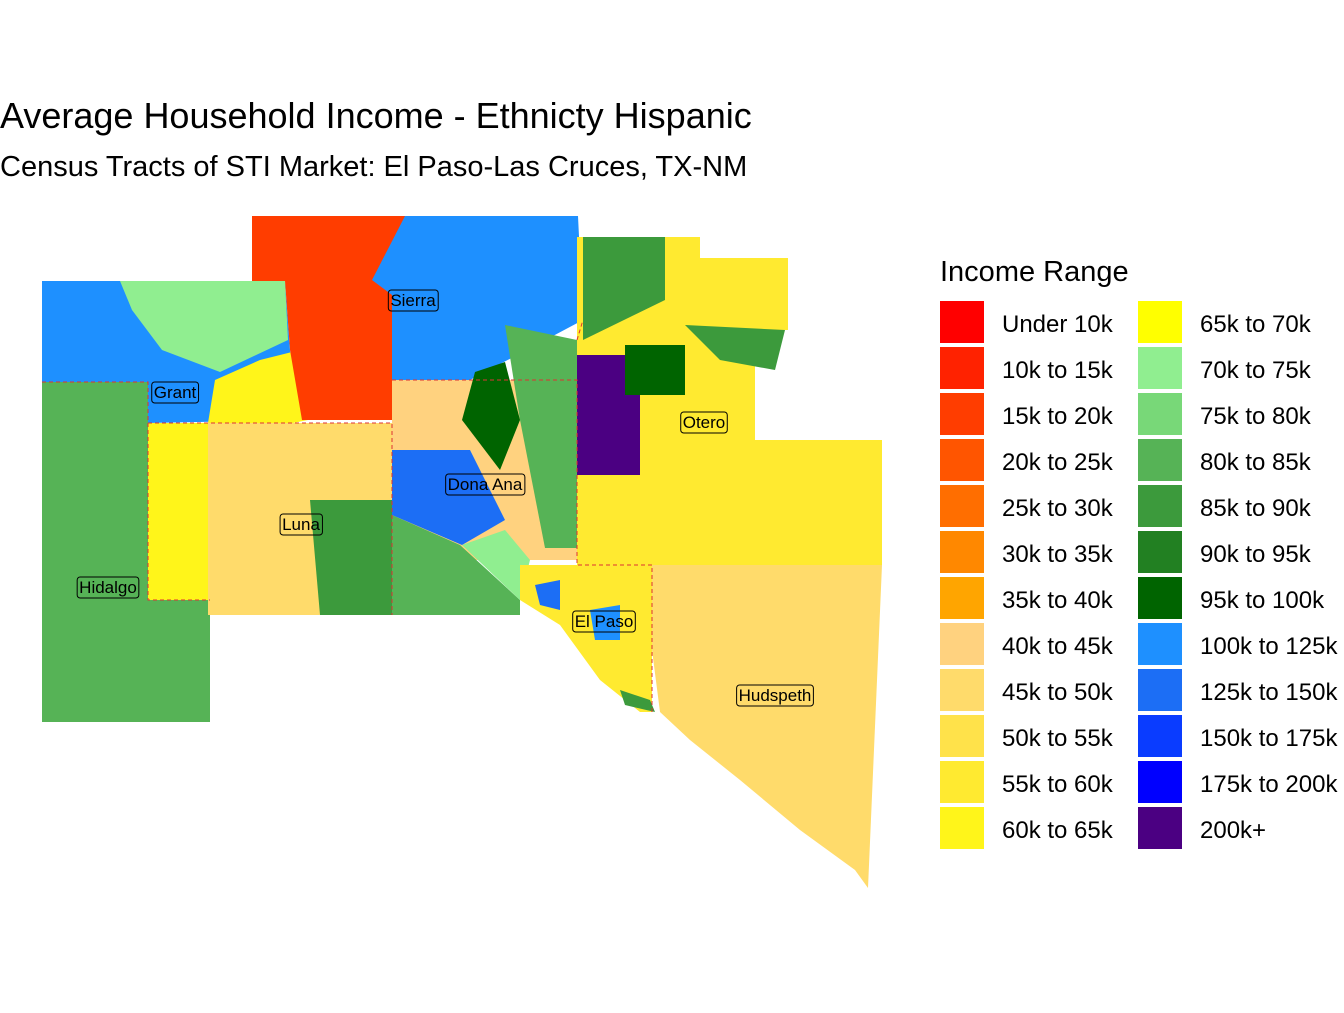  I want to click on county-label: Dona Ana, so click(485, 484).